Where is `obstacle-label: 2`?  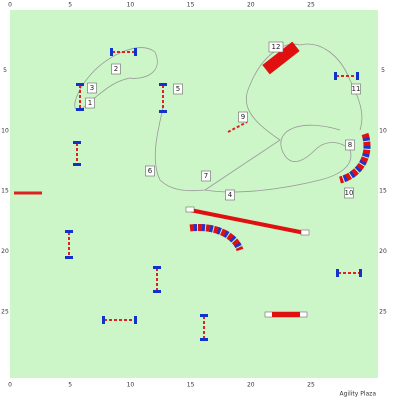 obstacle-label: 2 is located at coordinates (116, 69).